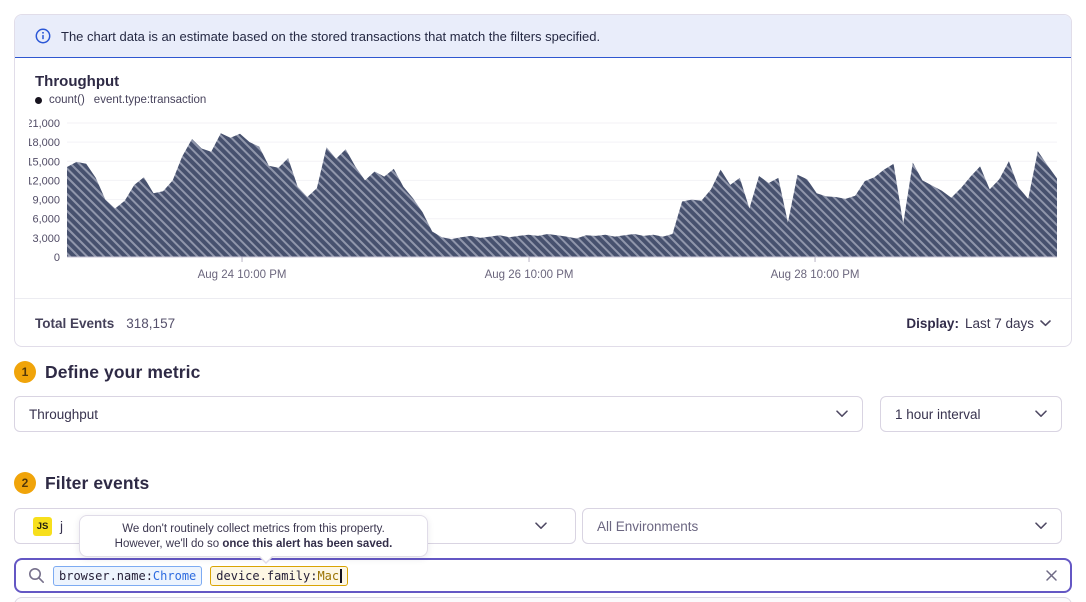  What do you see at coordinates (938, 414) in the screenshot?
I see `interval-select-value: 1 hour interval` at bounding box center [938, 414].